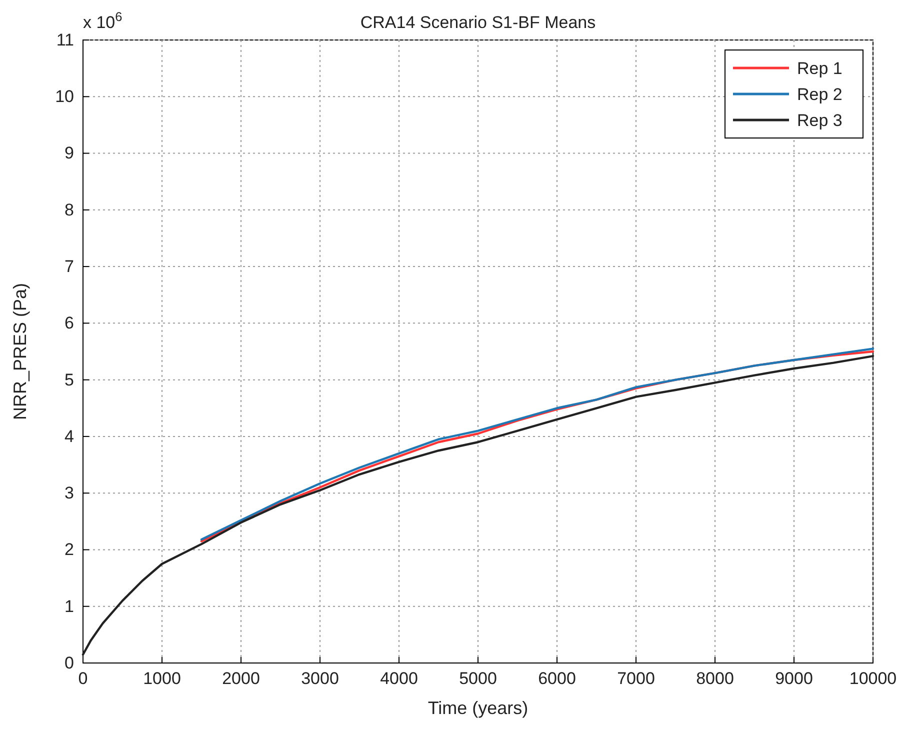  Describe the element at coordinates (69, 550) in the screenshot. I see `y-tick-label: 2` at that location.